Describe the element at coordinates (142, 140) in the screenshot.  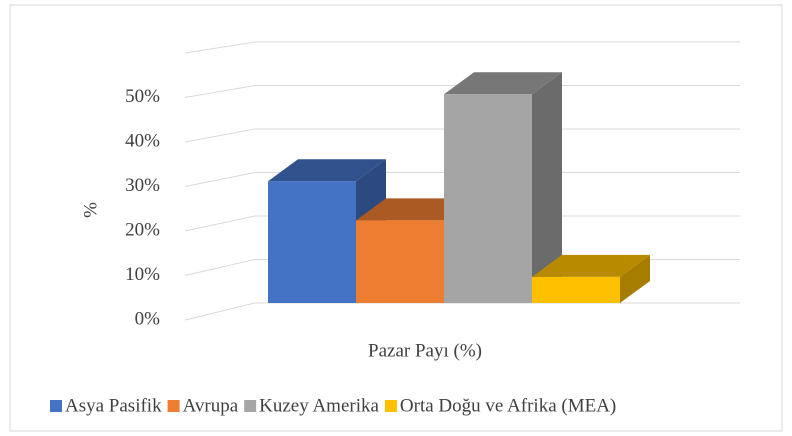
I see `y-tick-label: 40%` at that location.